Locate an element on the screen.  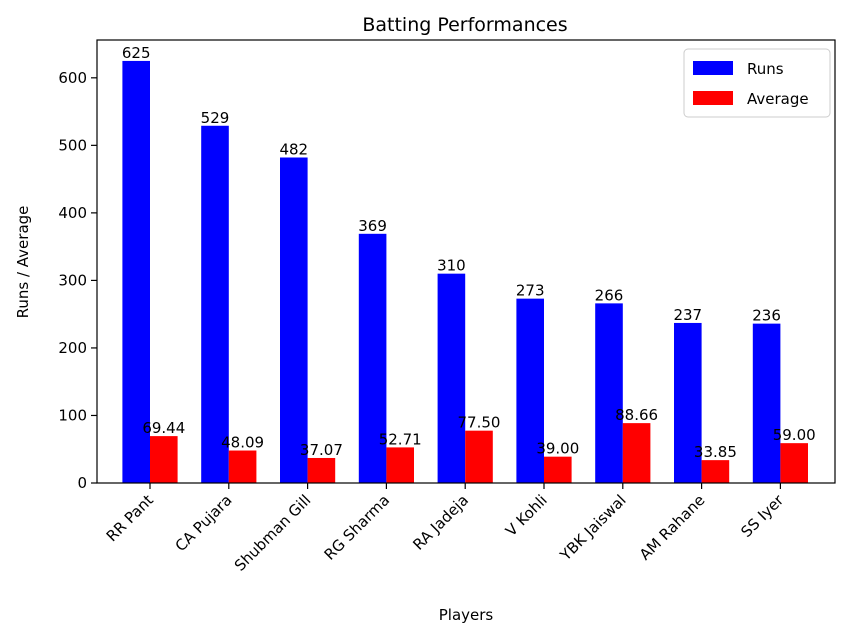
y-tick-label: 400 is located at coordinates (72, 213).